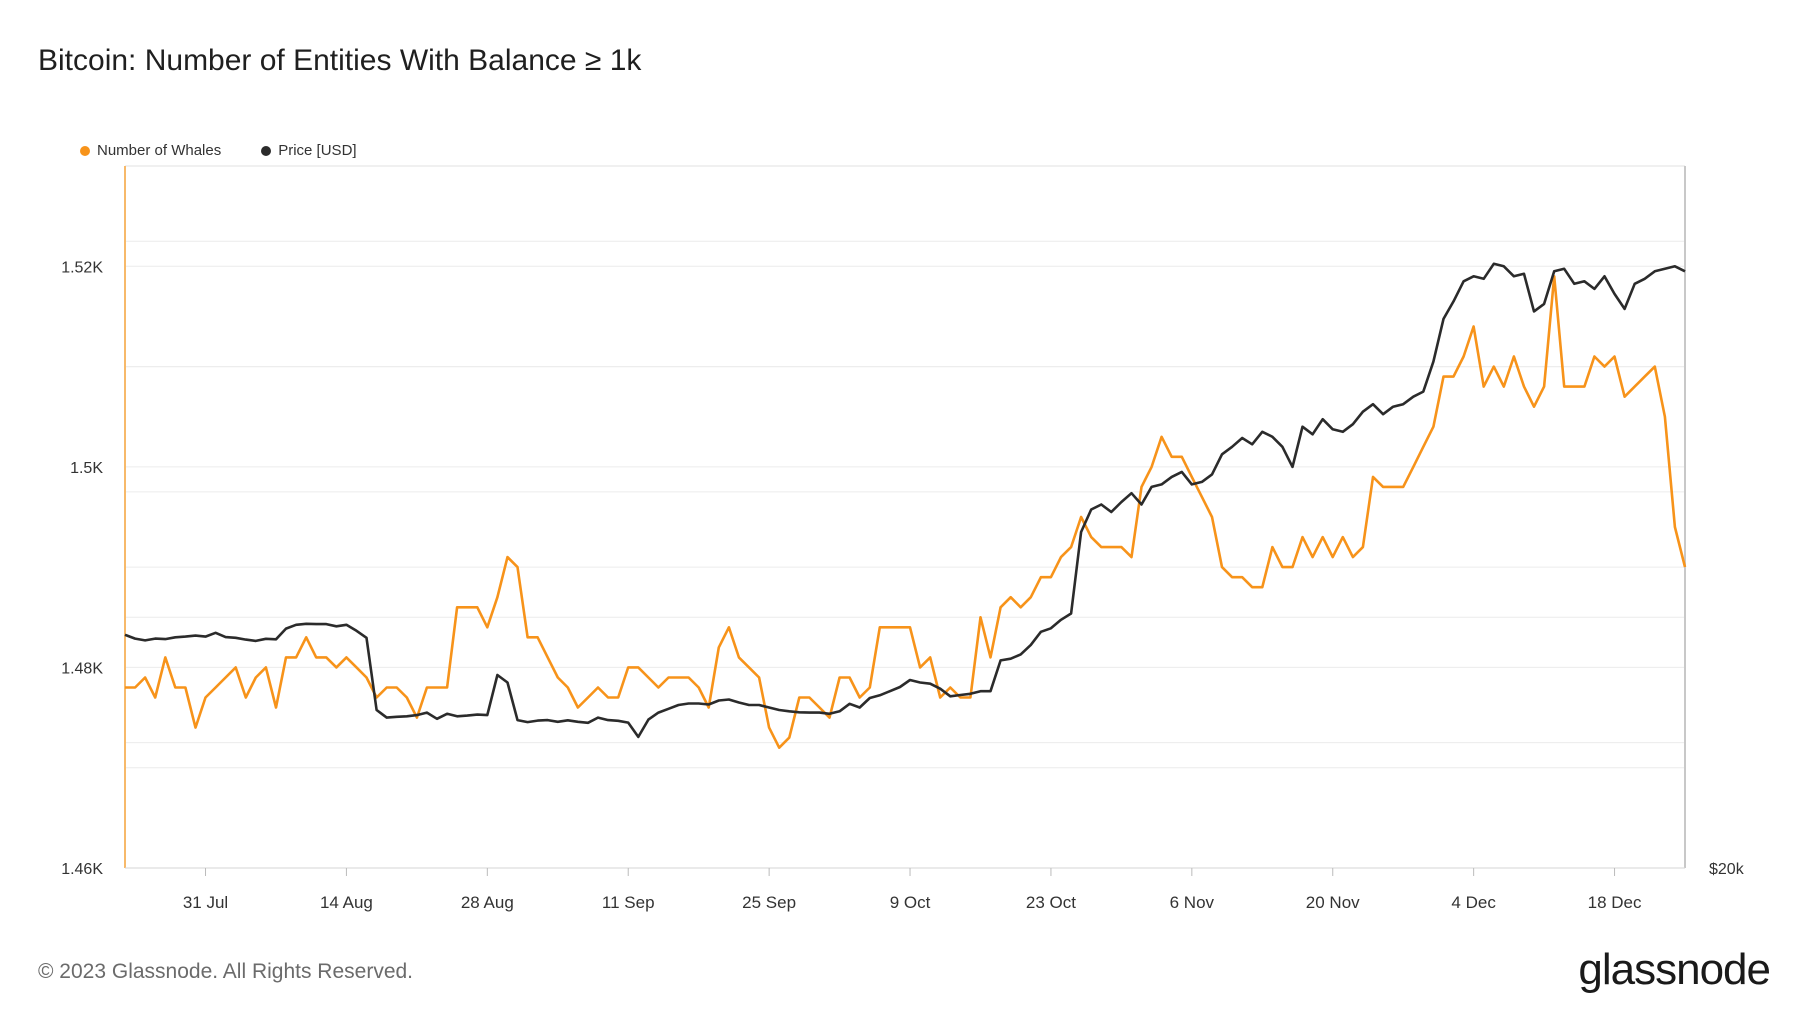 Image resolution: width=1800 pixels, height=1013 pixels. What do you see at coordinates (205, 902) in the screenshot?
I see `x-tick-label: 31 Jul` at bounding box center [205, 902].